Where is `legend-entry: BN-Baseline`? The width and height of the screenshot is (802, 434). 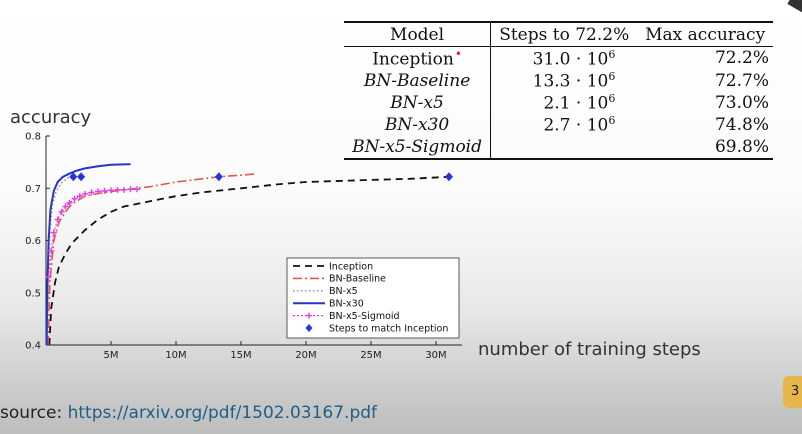
legend-entry: BN-Baseline is located at coordinates (357, 279).